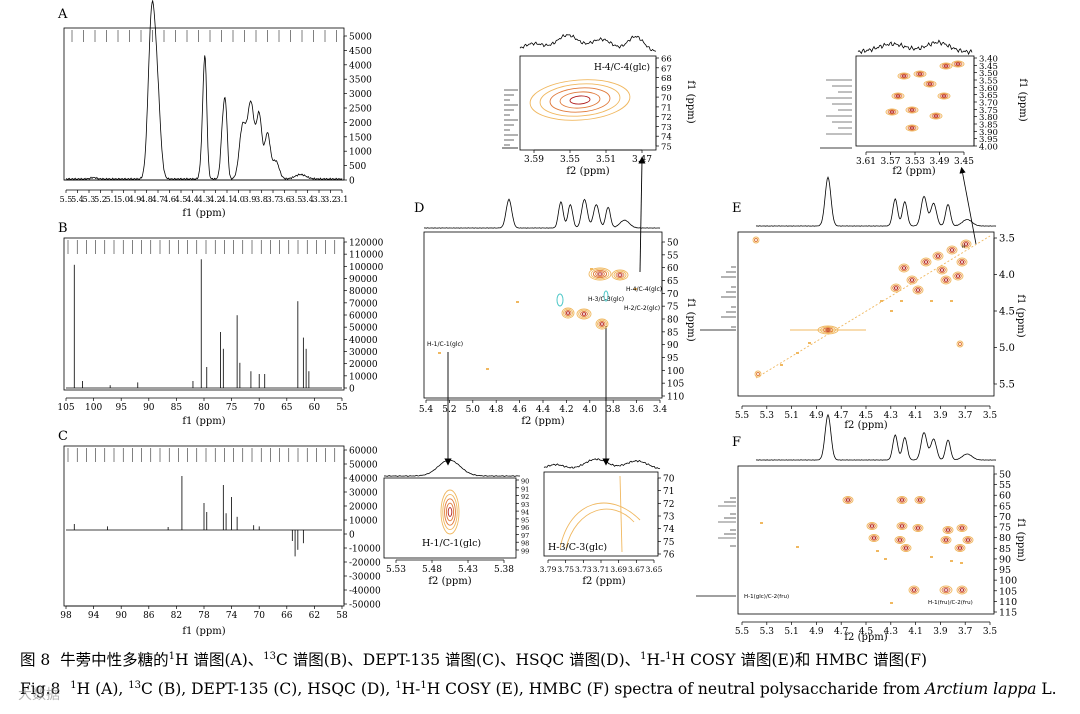  What do you see at coordinates (584, 314) in the screenshot?
I see `panel-d-contour-h2` at bounding box center [584, 314].